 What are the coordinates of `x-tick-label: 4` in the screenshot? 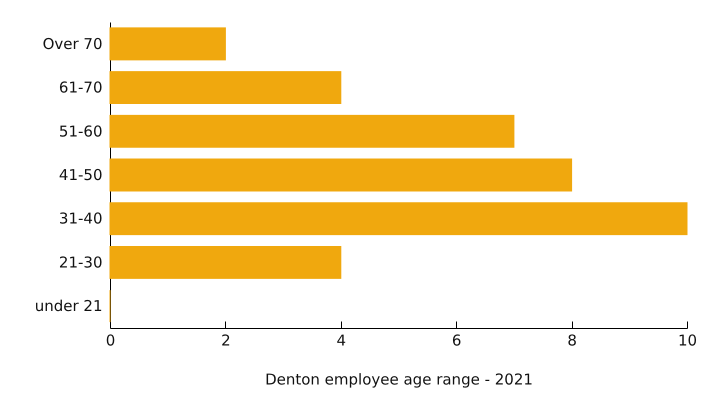 It's located at (341, 341).